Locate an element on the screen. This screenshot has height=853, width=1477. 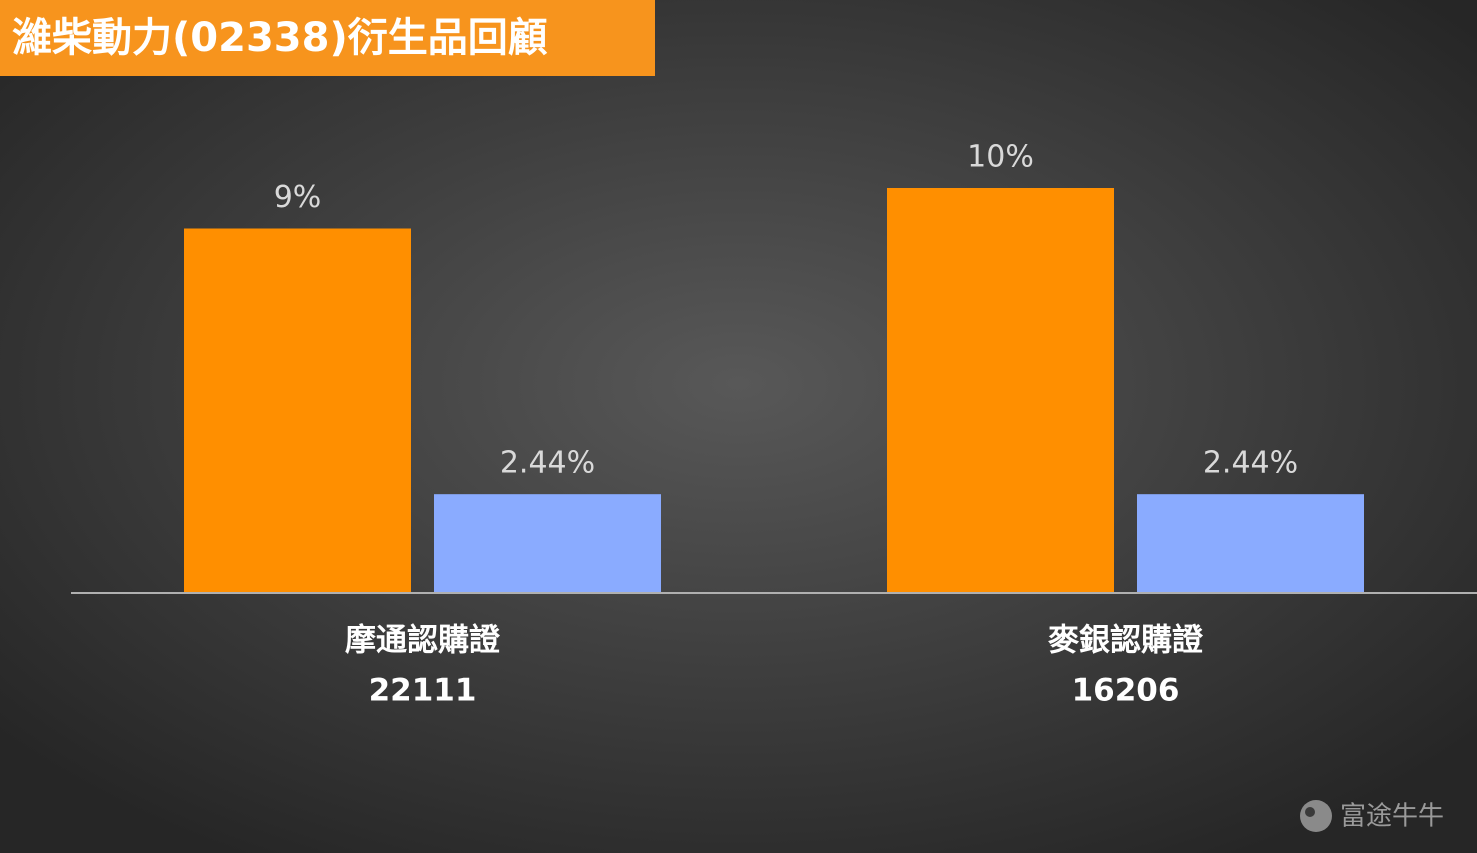
x-tick-label: 摩通認購證 is located at coordinates (423, 641).